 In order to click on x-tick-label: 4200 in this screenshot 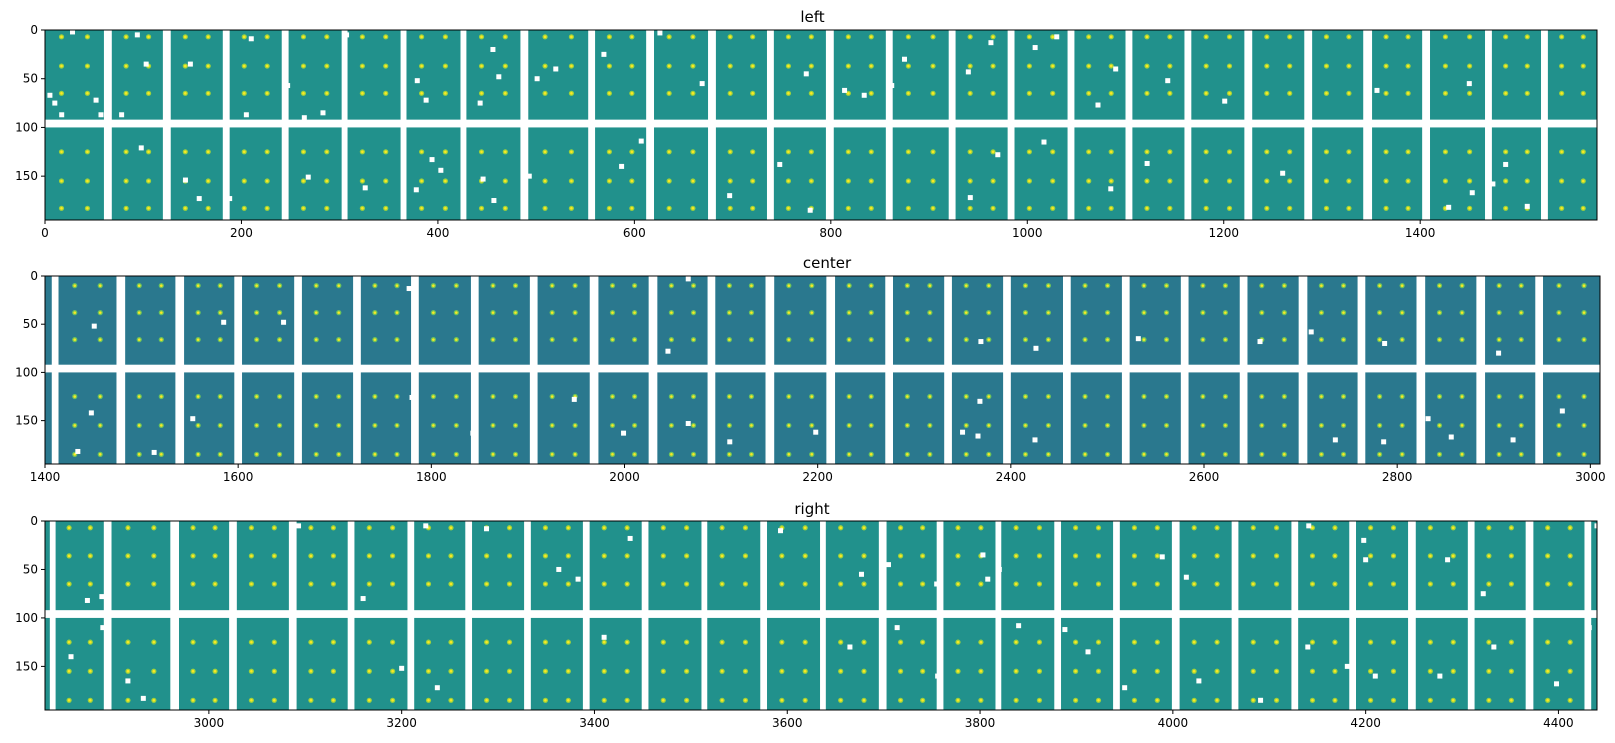, I will do `click(1365, 723)`.